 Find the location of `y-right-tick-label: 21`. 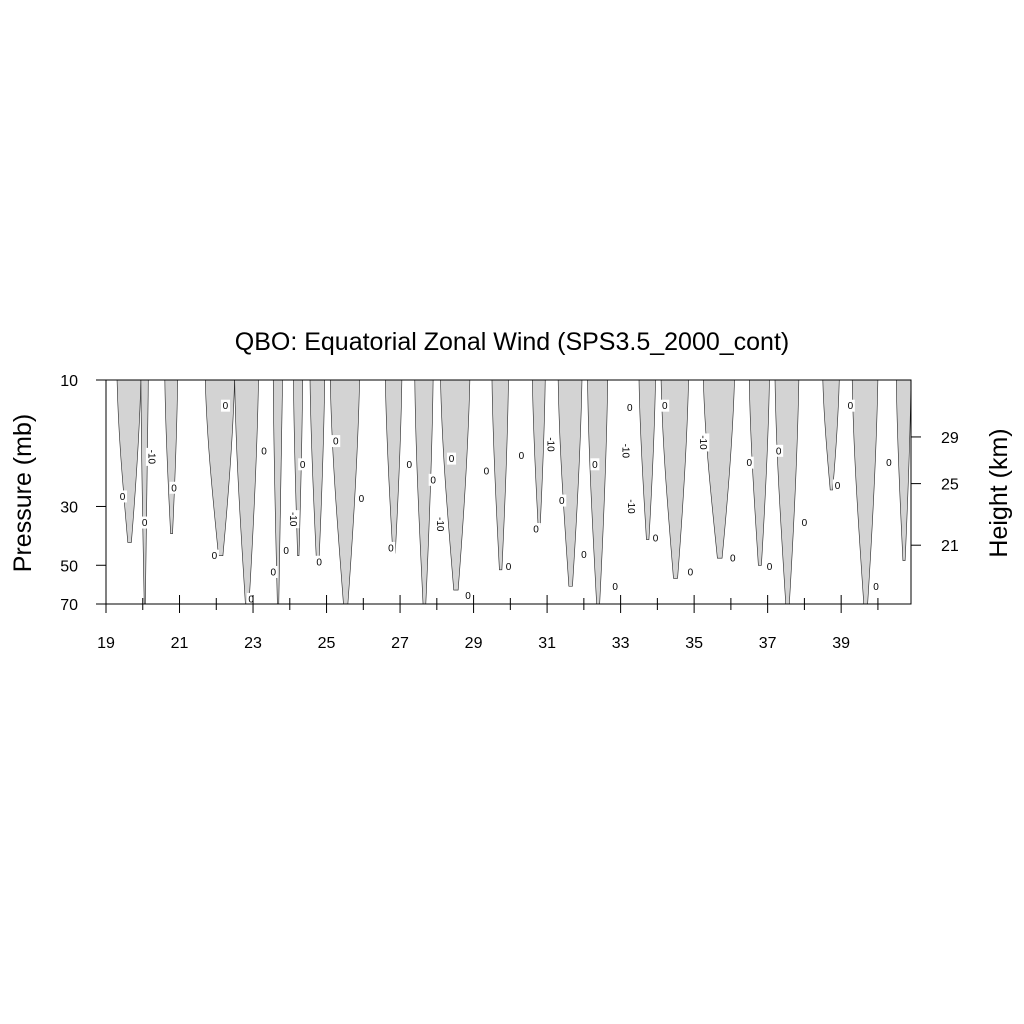

y-right-tick-label: 21 is located at coordinates (950, 546).